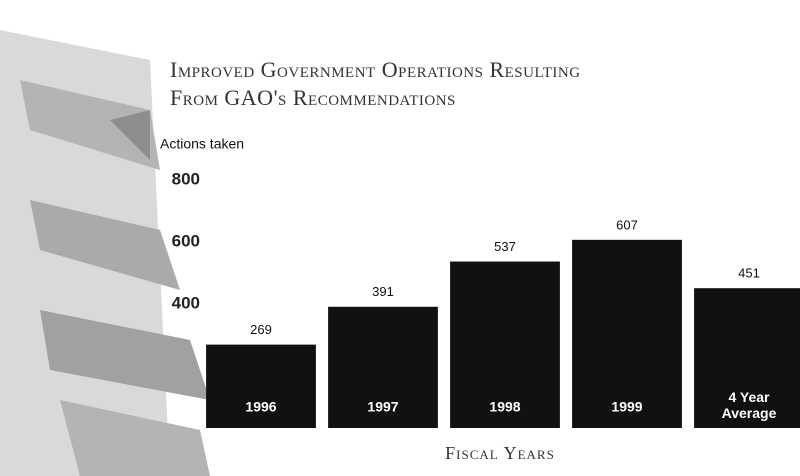  I want to click on value-label: 451, so click(749, 273).